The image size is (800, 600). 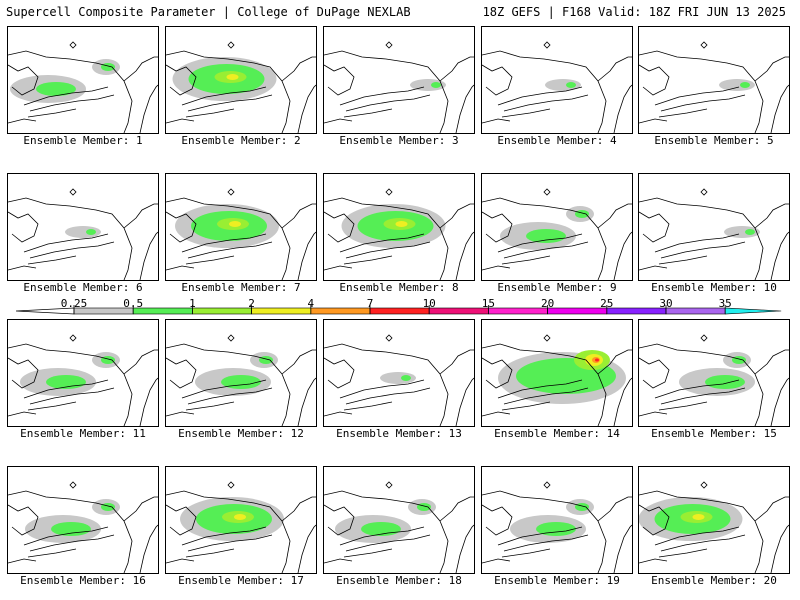 I want to click on colorbar-tick-label: 0.5, so click(x=133, y=303).